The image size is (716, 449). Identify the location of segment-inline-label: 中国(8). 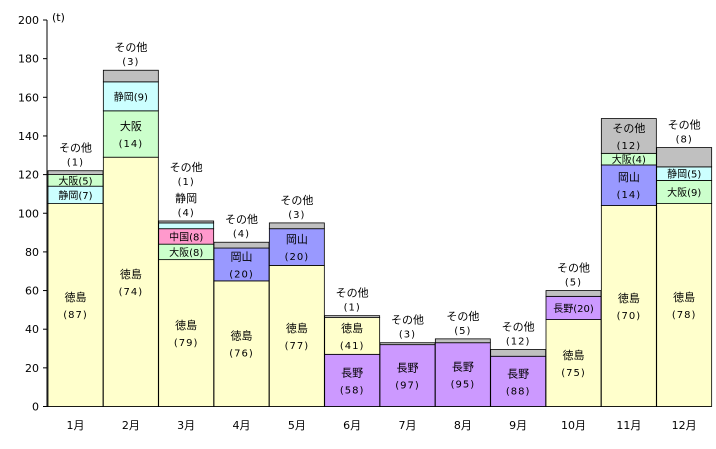
(186, 236).